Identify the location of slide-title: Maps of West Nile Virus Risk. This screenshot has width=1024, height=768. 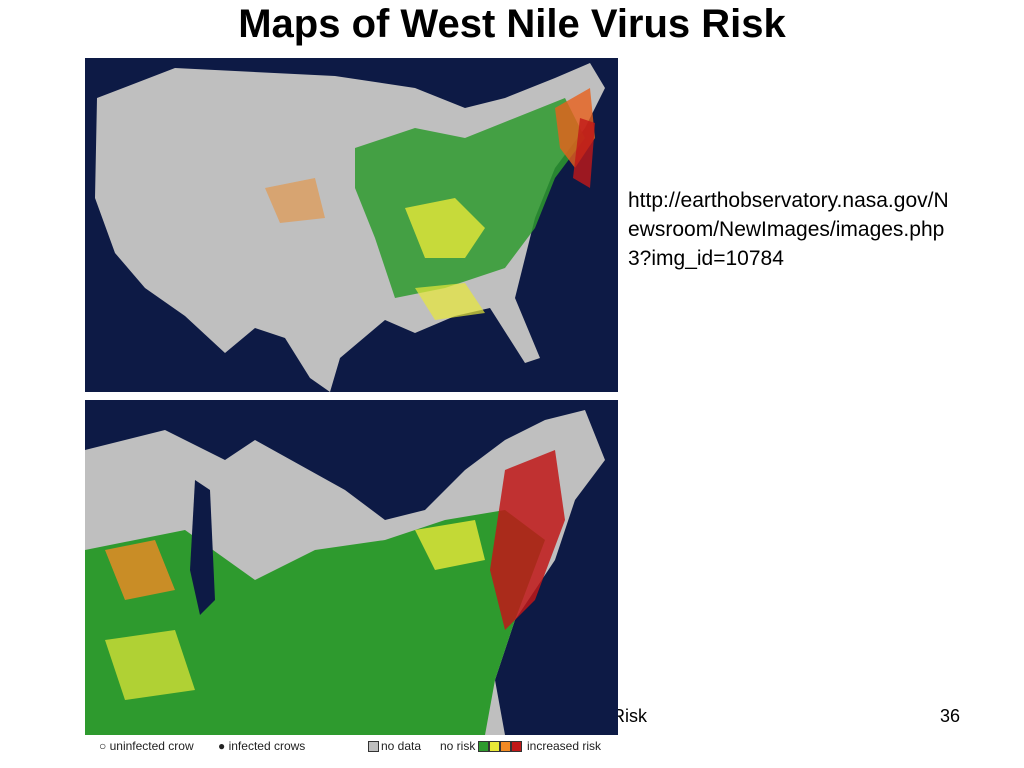
(512, 24).